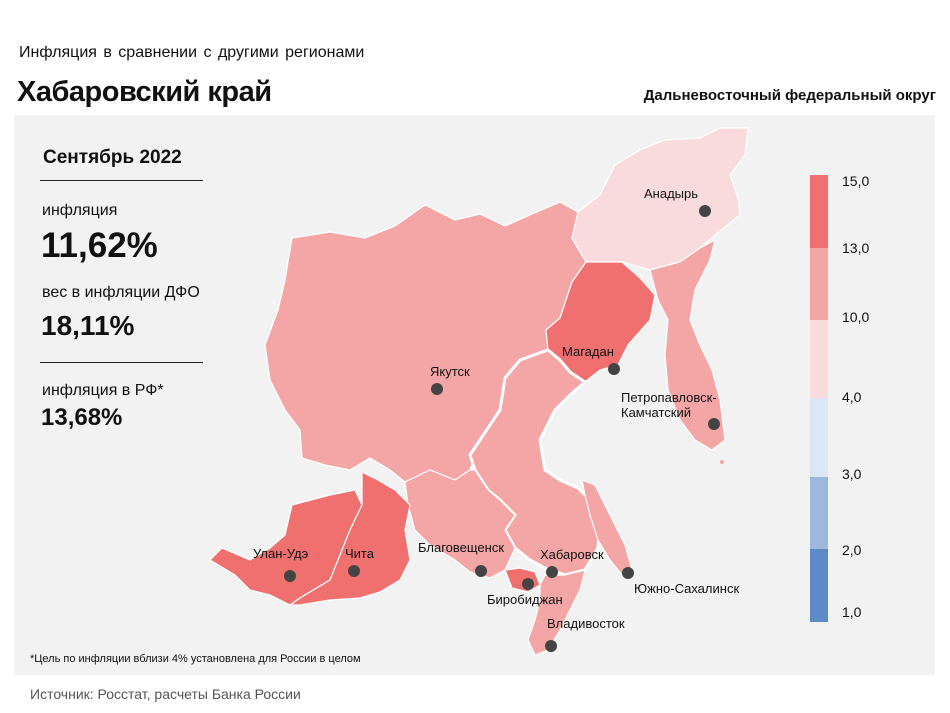  What do you see at coordinates (460, 524) in the screenshot?
I see `region-amur` at bounding box center [460, 524].